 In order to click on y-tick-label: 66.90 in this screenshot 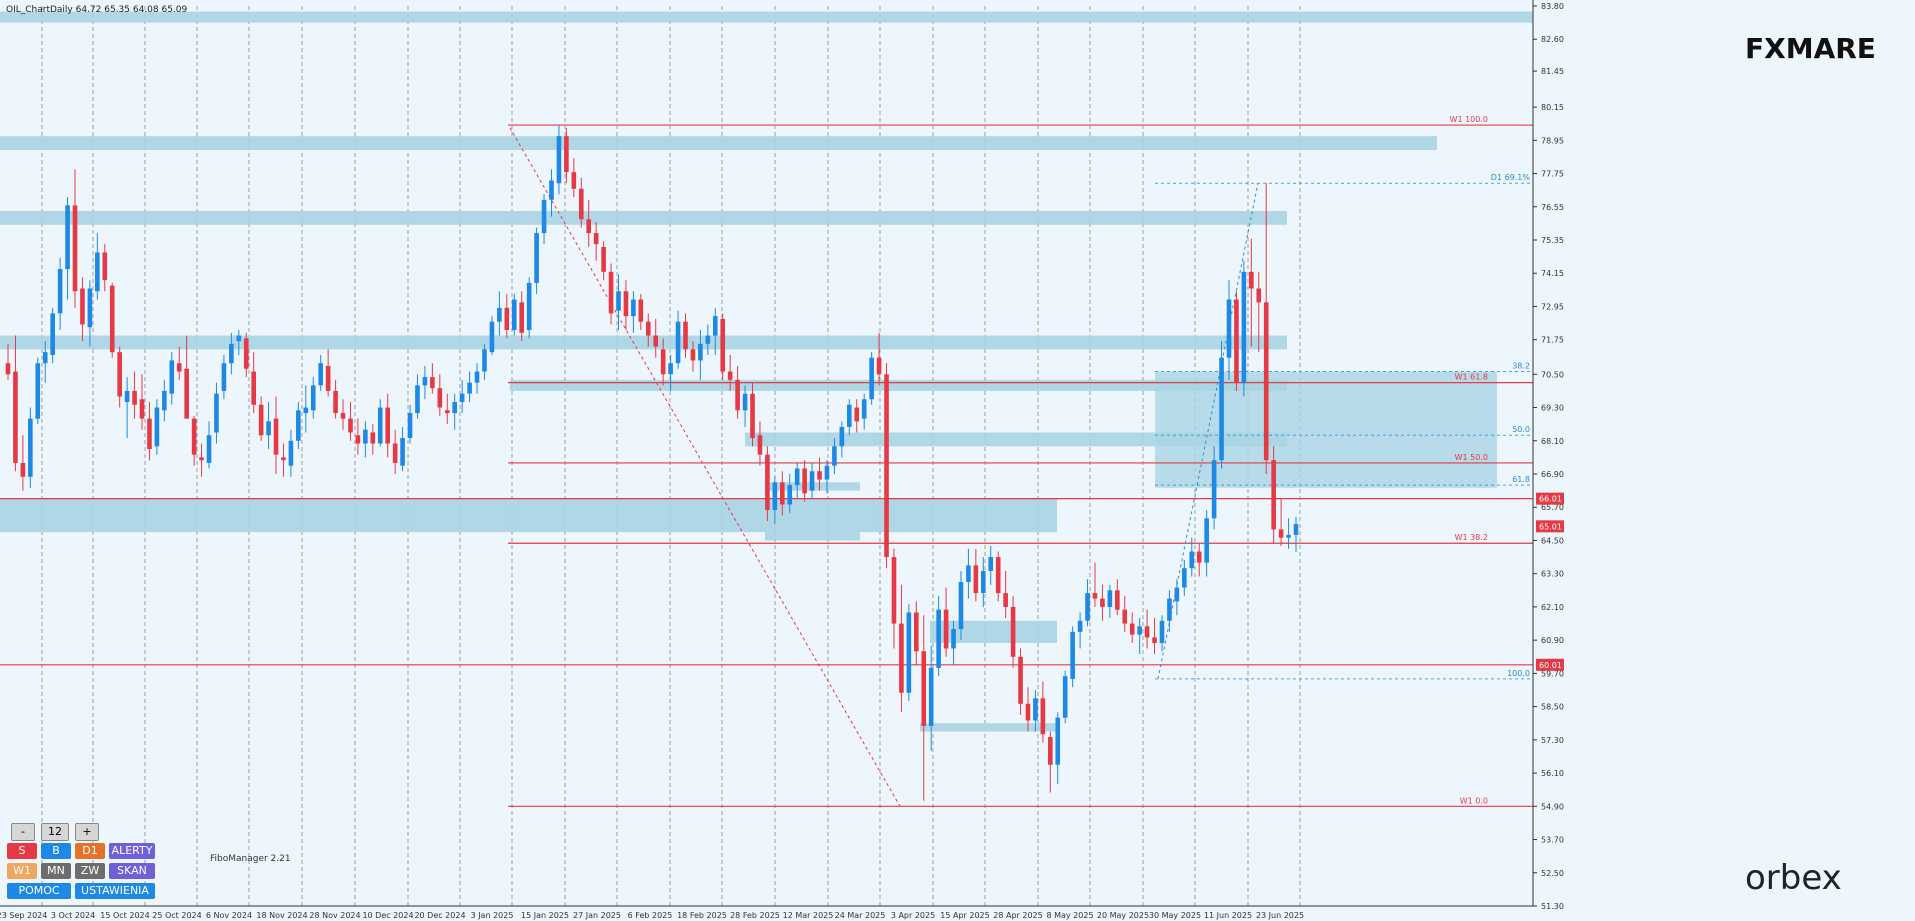, I will do `click(1552, 474)`.